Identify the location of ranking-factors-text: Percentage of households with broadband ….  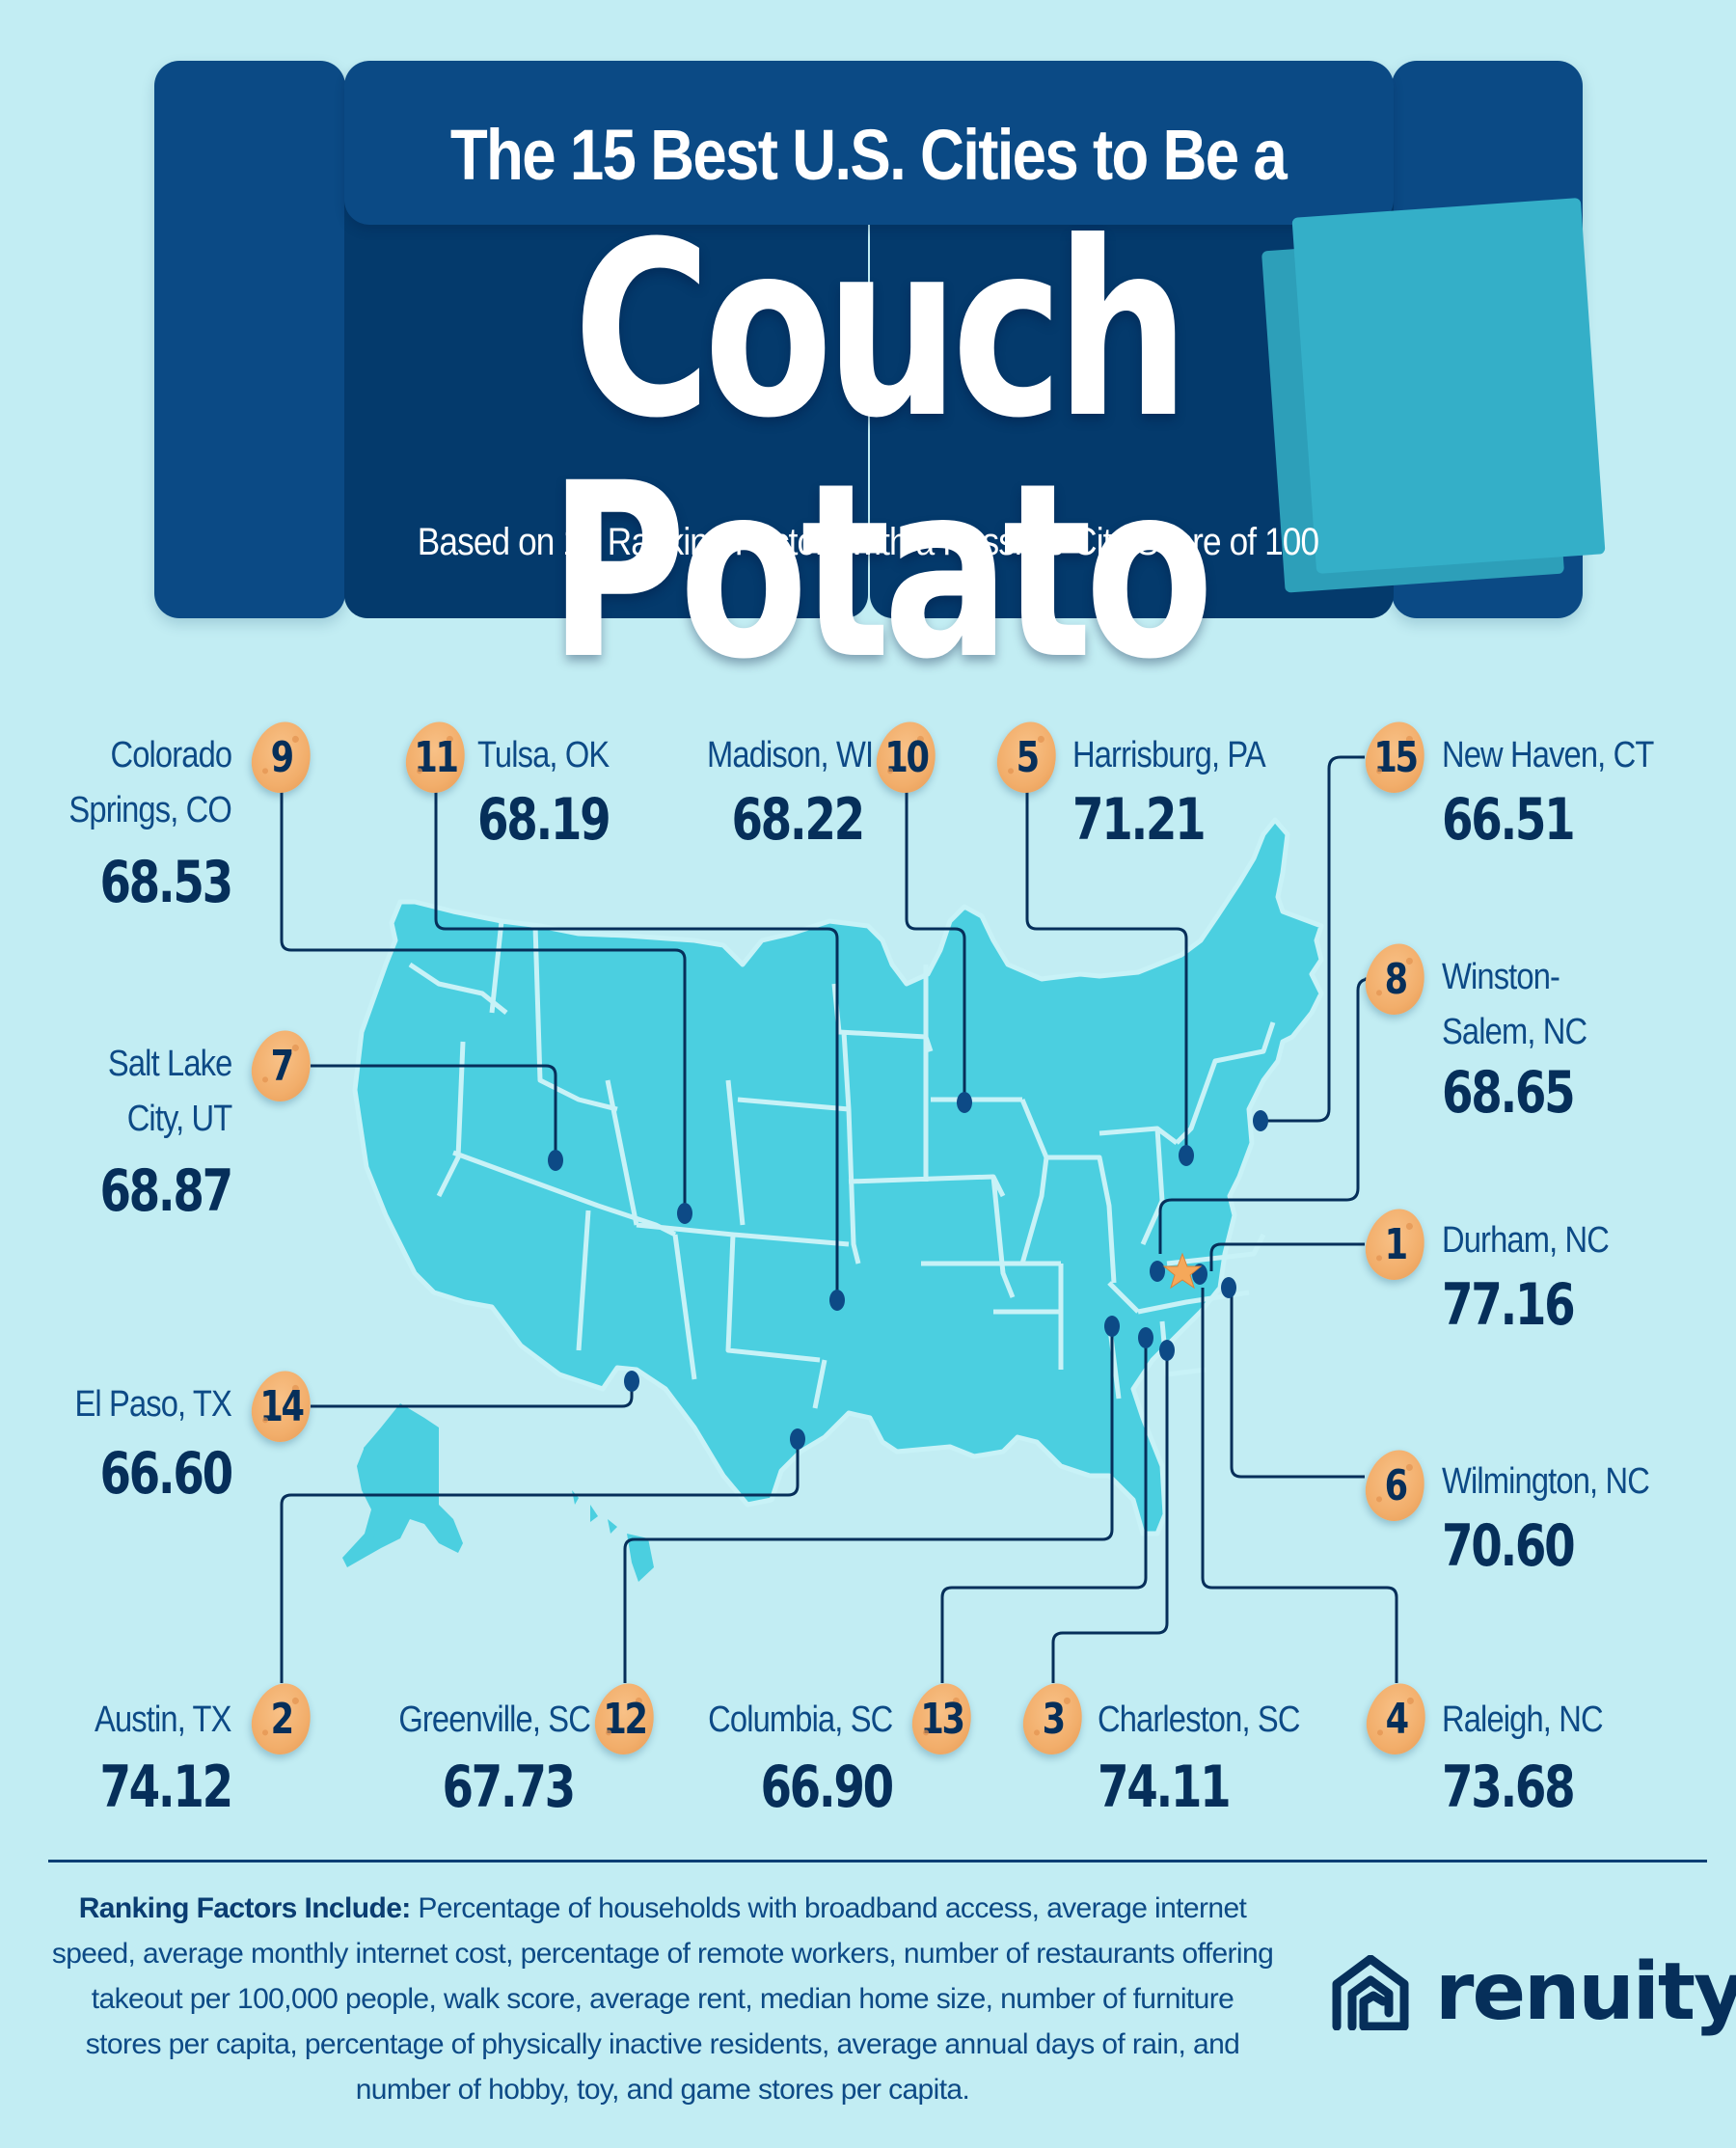
(662, 1999).